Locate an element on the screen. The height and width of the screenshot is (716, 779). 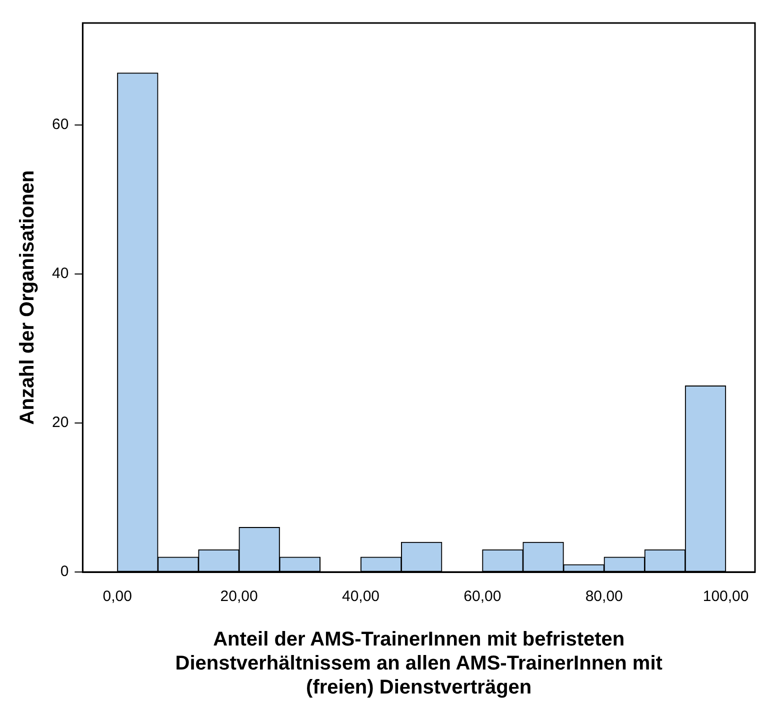
x-tick-label: 20,00 is located at coordinates (239, 597).